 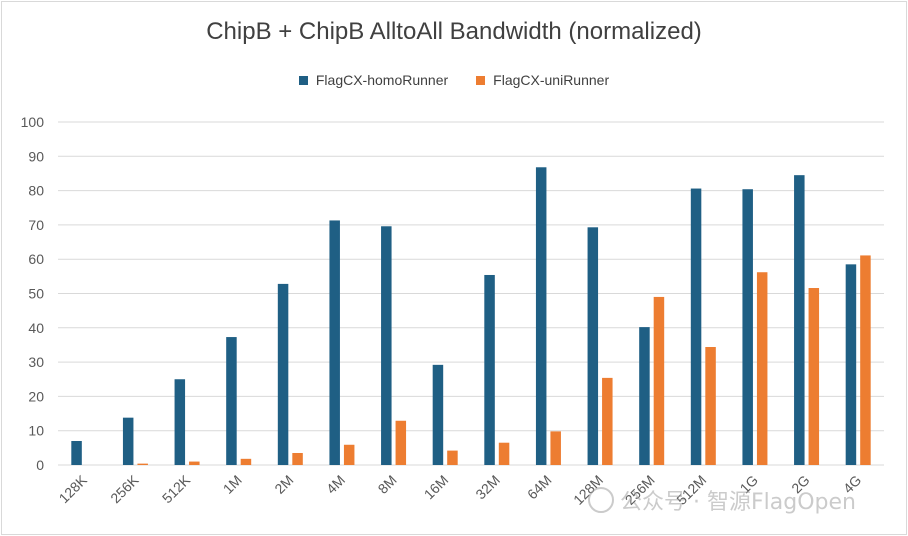 What do you see at coordinates (551, 80) in the screenshot?
I see `legend-label-unirunner: FlagCX-uniRunner` at bounding box center [551, 80].